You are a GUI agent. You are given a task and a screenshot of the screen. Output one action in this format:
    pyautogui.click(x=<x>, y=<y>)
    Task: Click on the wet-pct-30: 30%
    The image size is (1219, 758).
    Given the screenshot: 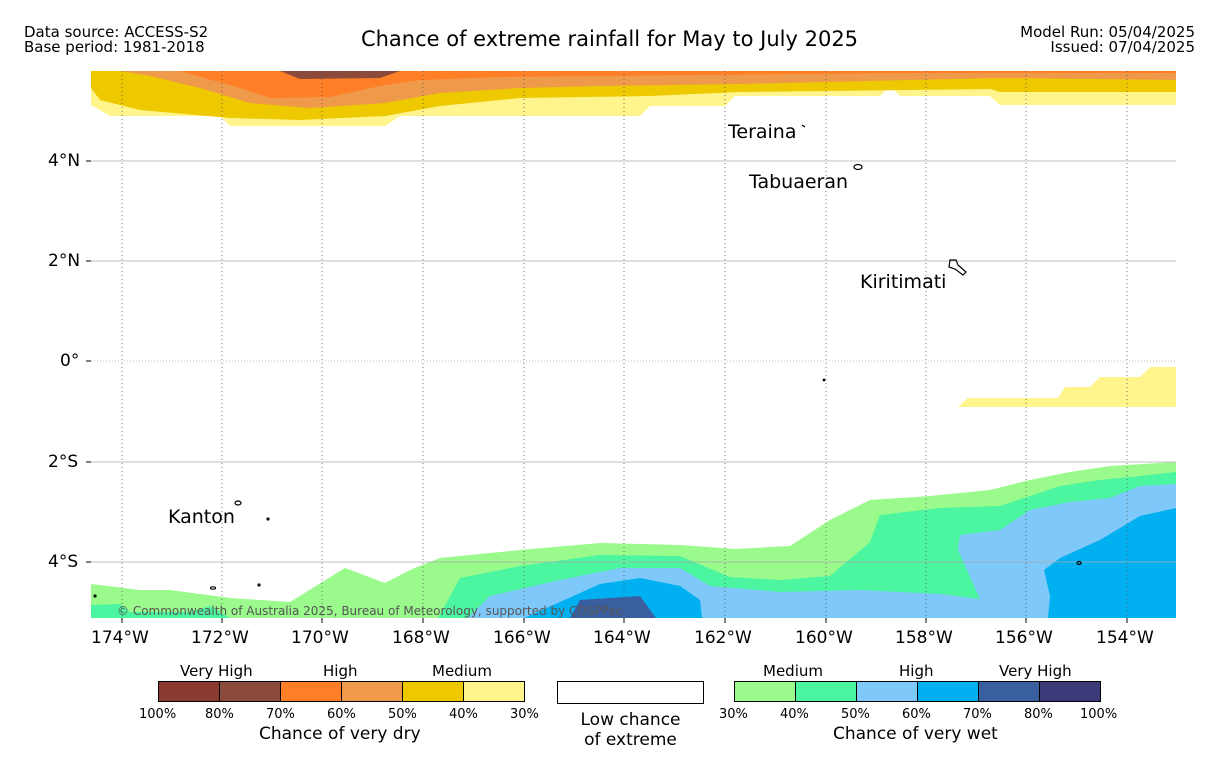 What is the action you would take?
    pyautogui.click(x=733, y=714)
    